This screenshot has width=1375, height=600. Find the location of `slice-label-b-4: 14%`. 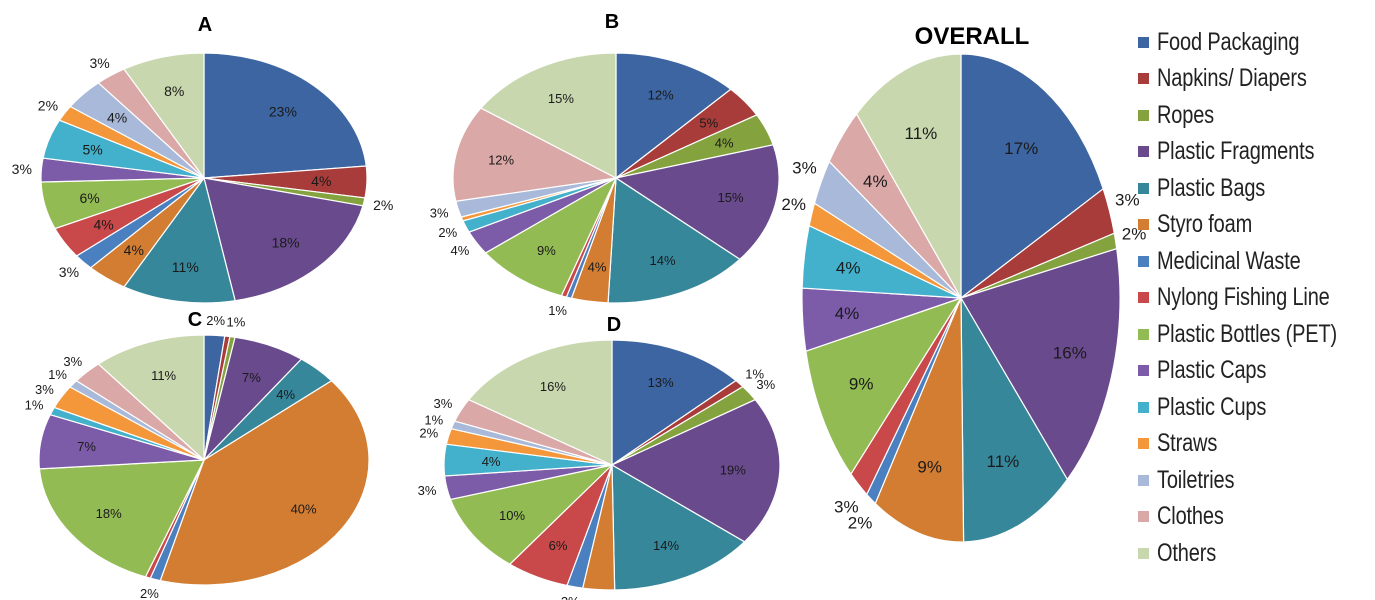

slice-label-b-4: 14% is located at coordinates (662, 260).